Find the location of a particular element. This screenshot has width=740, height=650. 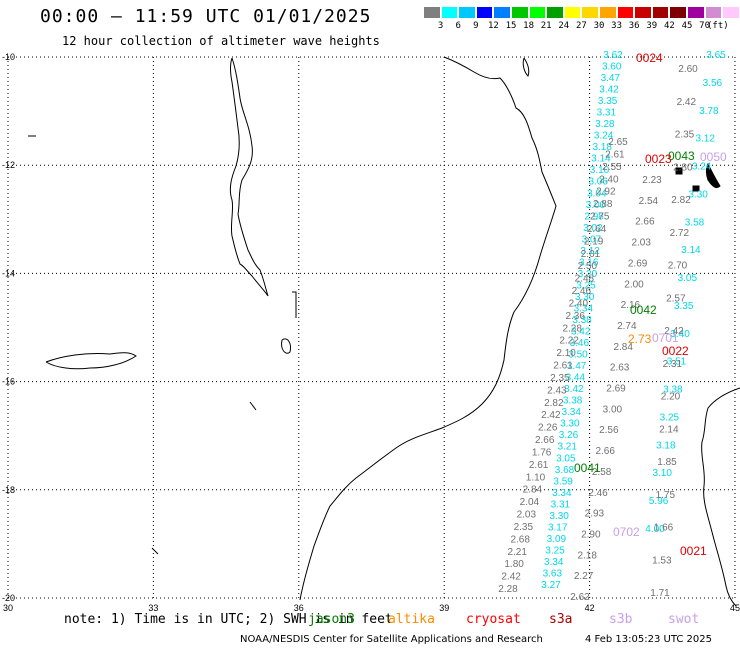

swh-value-label: 2.84 is located at coordinates (533, 490).